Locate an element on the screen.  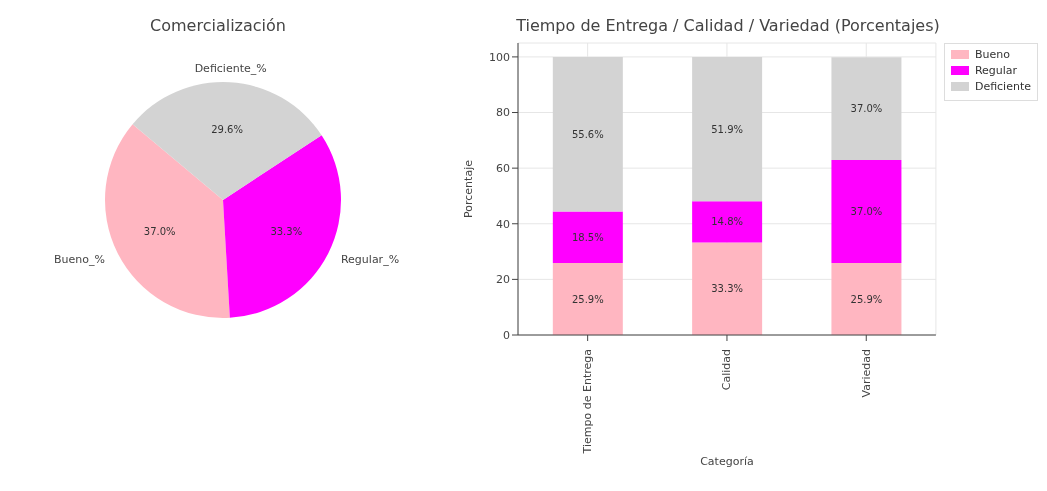
data-label: 51.9% is located at coordinates (727, 129).